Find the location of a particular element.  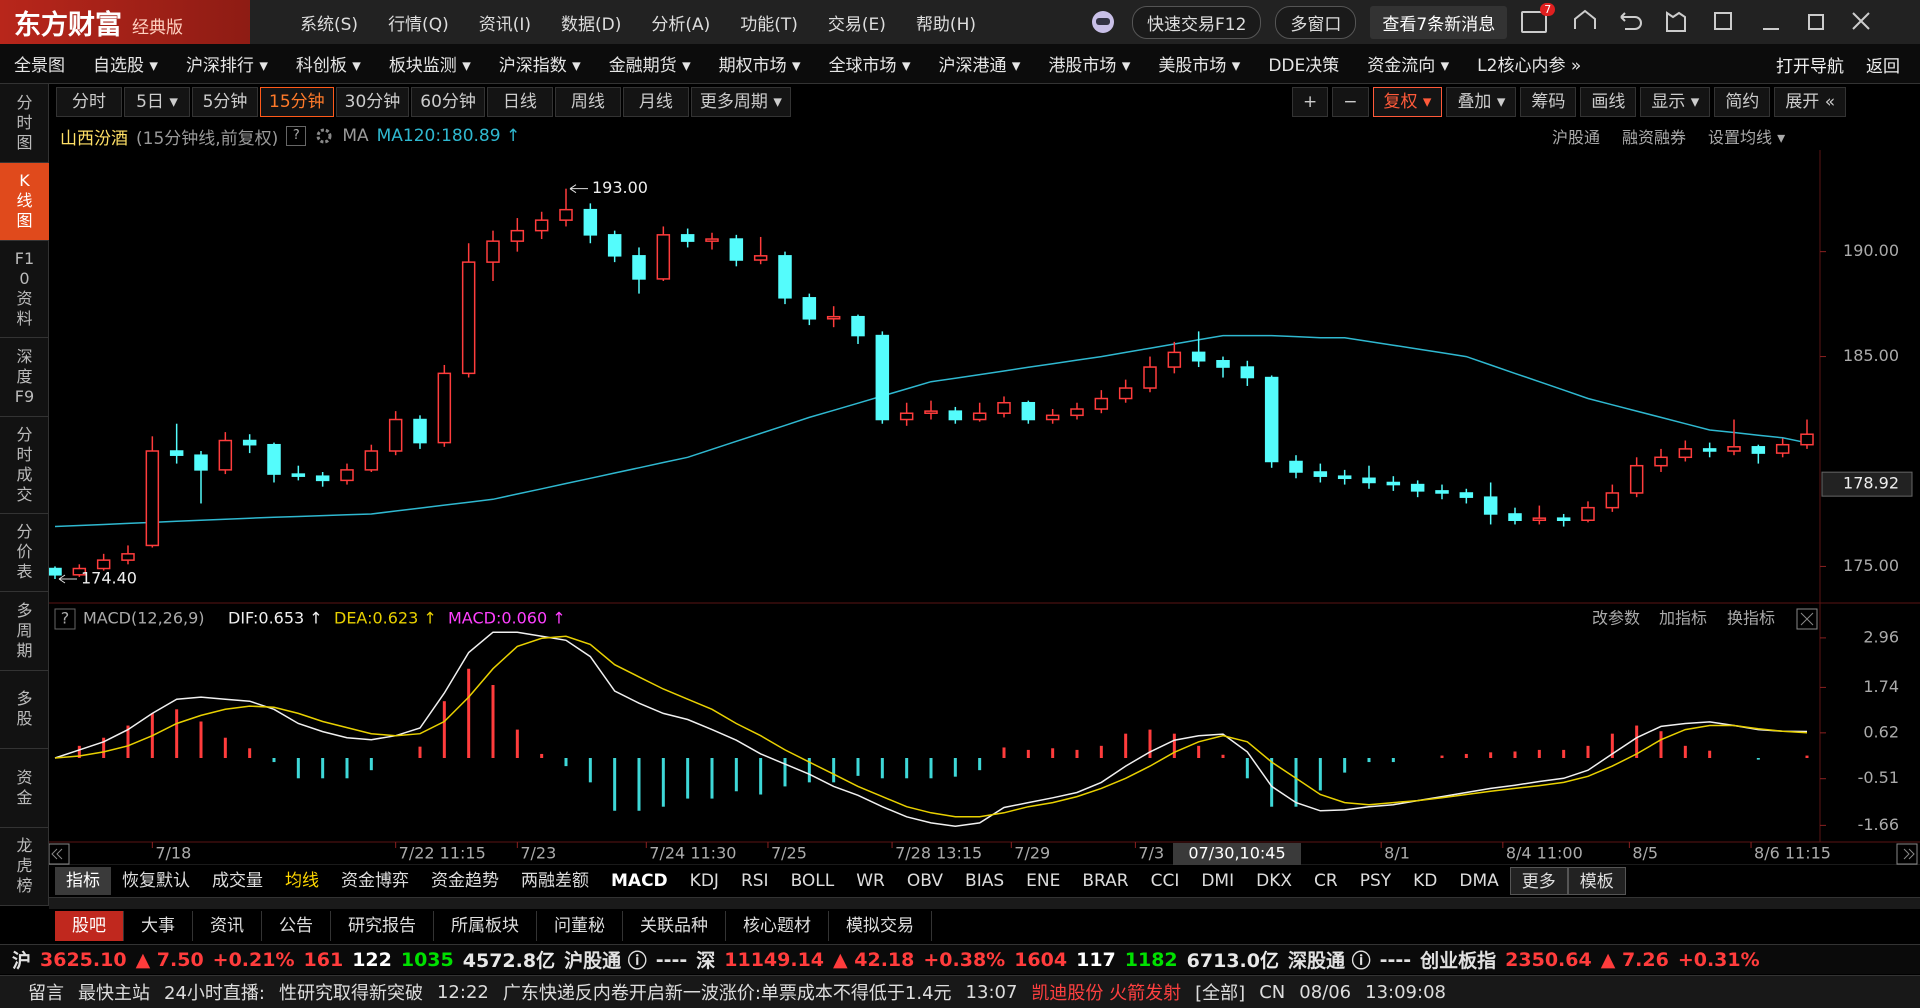

bottom-tab: 股吧 is located at coordinates (89, 926).